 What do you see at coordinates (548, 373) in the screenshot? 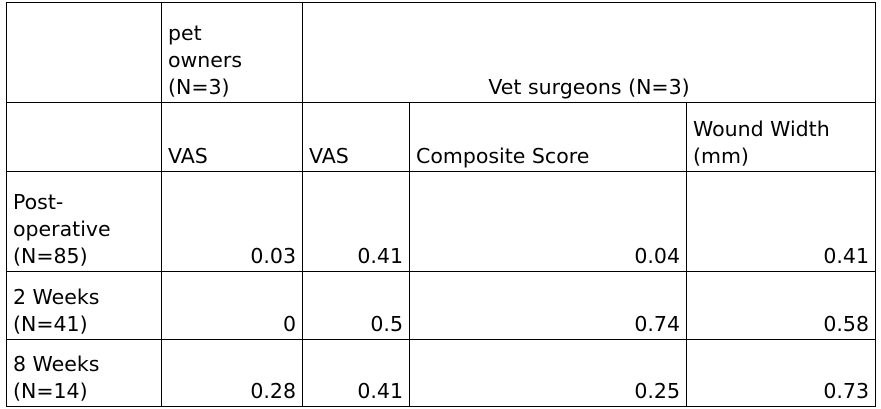
I see `composite-score-cell: 0.25` at bounding box center [548, 373].